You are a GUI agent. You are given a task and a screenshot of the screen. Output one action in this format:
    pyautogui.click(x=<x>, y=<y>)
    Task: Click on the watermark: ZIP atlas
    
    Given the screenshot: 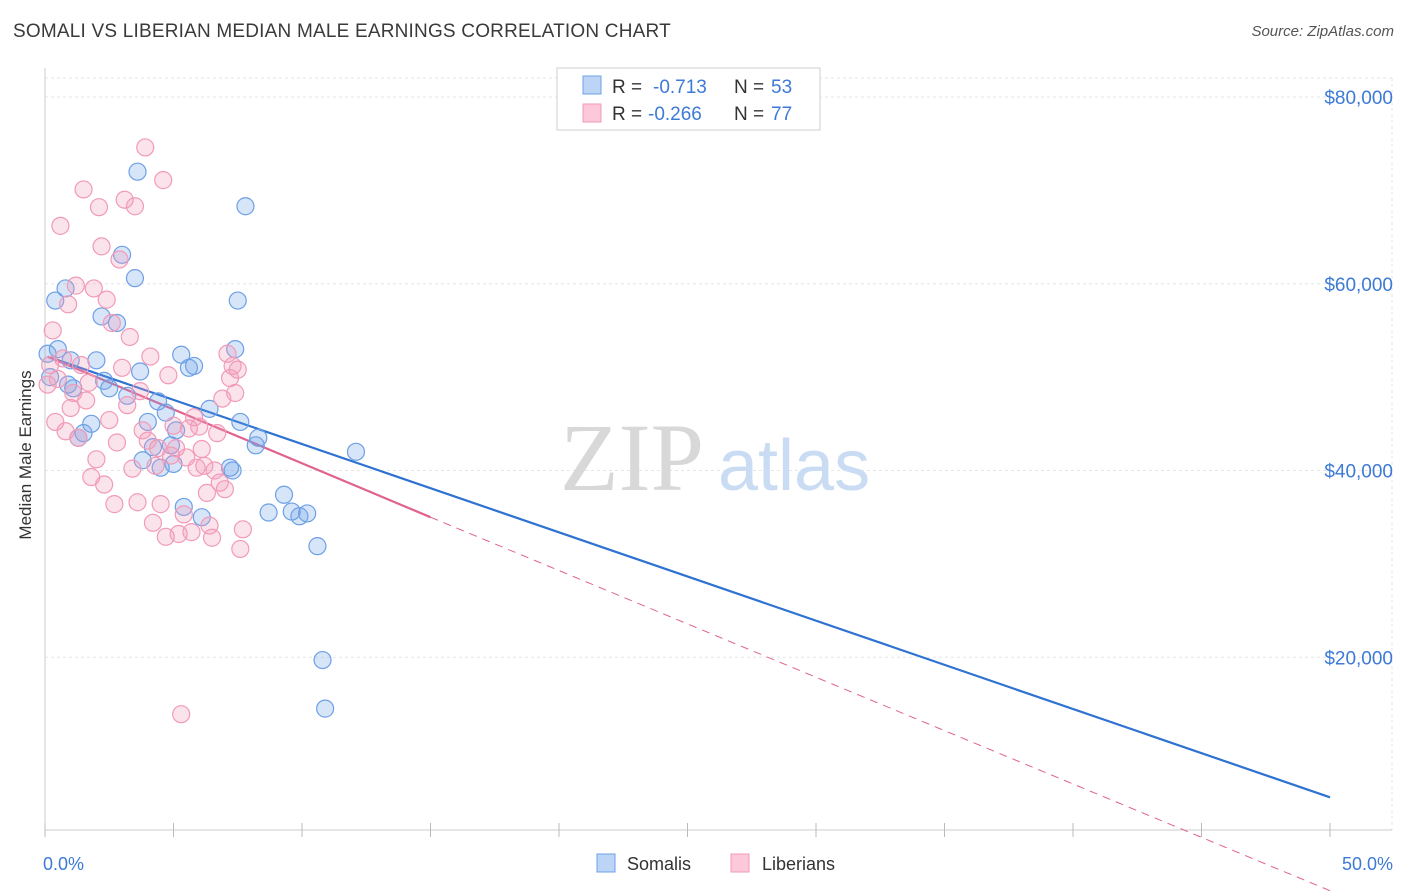 What is the action you would take?
    pyautogui.click(x=715, y=457)
    